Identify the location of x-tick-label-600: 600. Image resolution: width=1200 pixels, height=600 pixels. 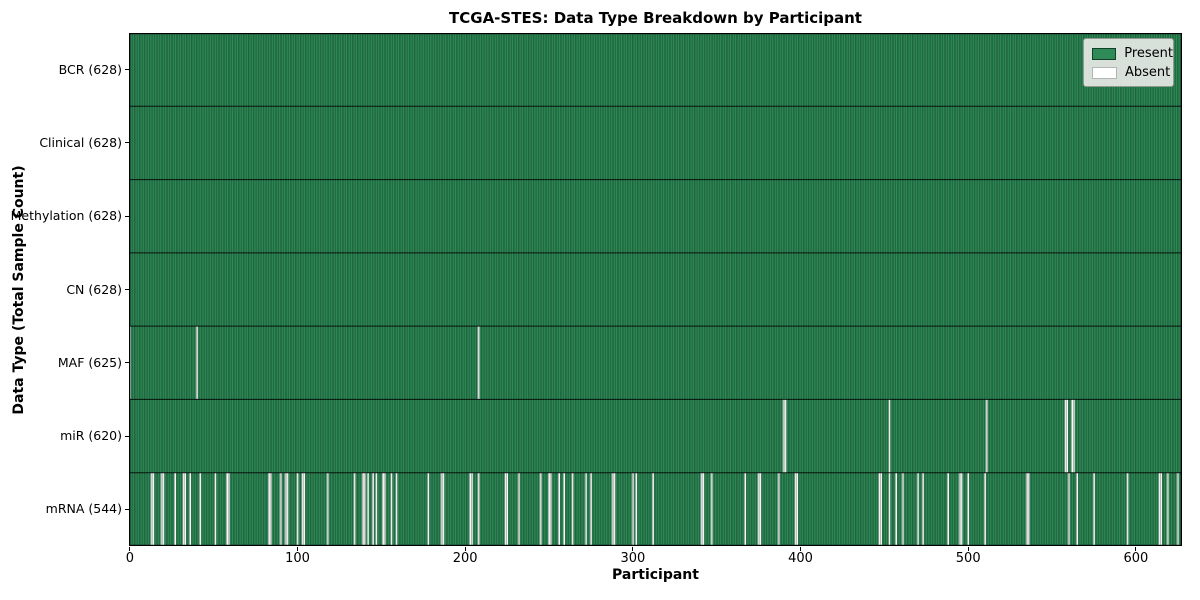
(1136, 558).